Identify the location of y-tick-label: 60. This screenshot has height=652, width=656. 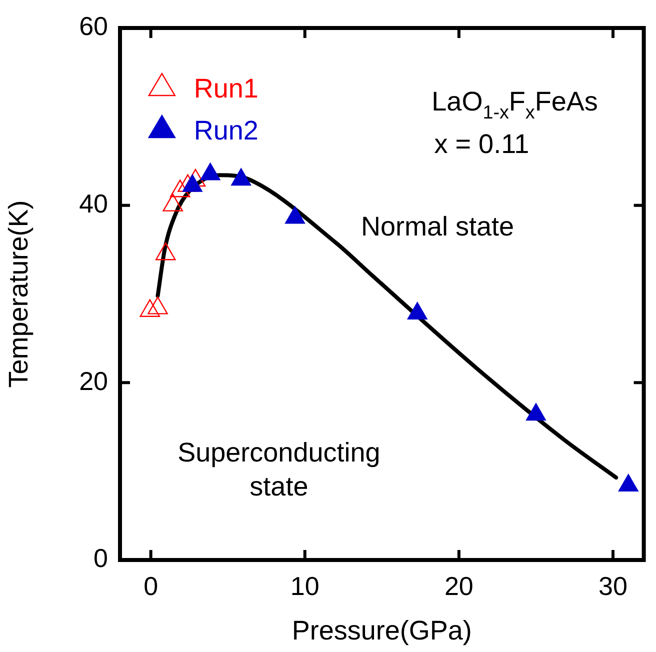
(93, 26).